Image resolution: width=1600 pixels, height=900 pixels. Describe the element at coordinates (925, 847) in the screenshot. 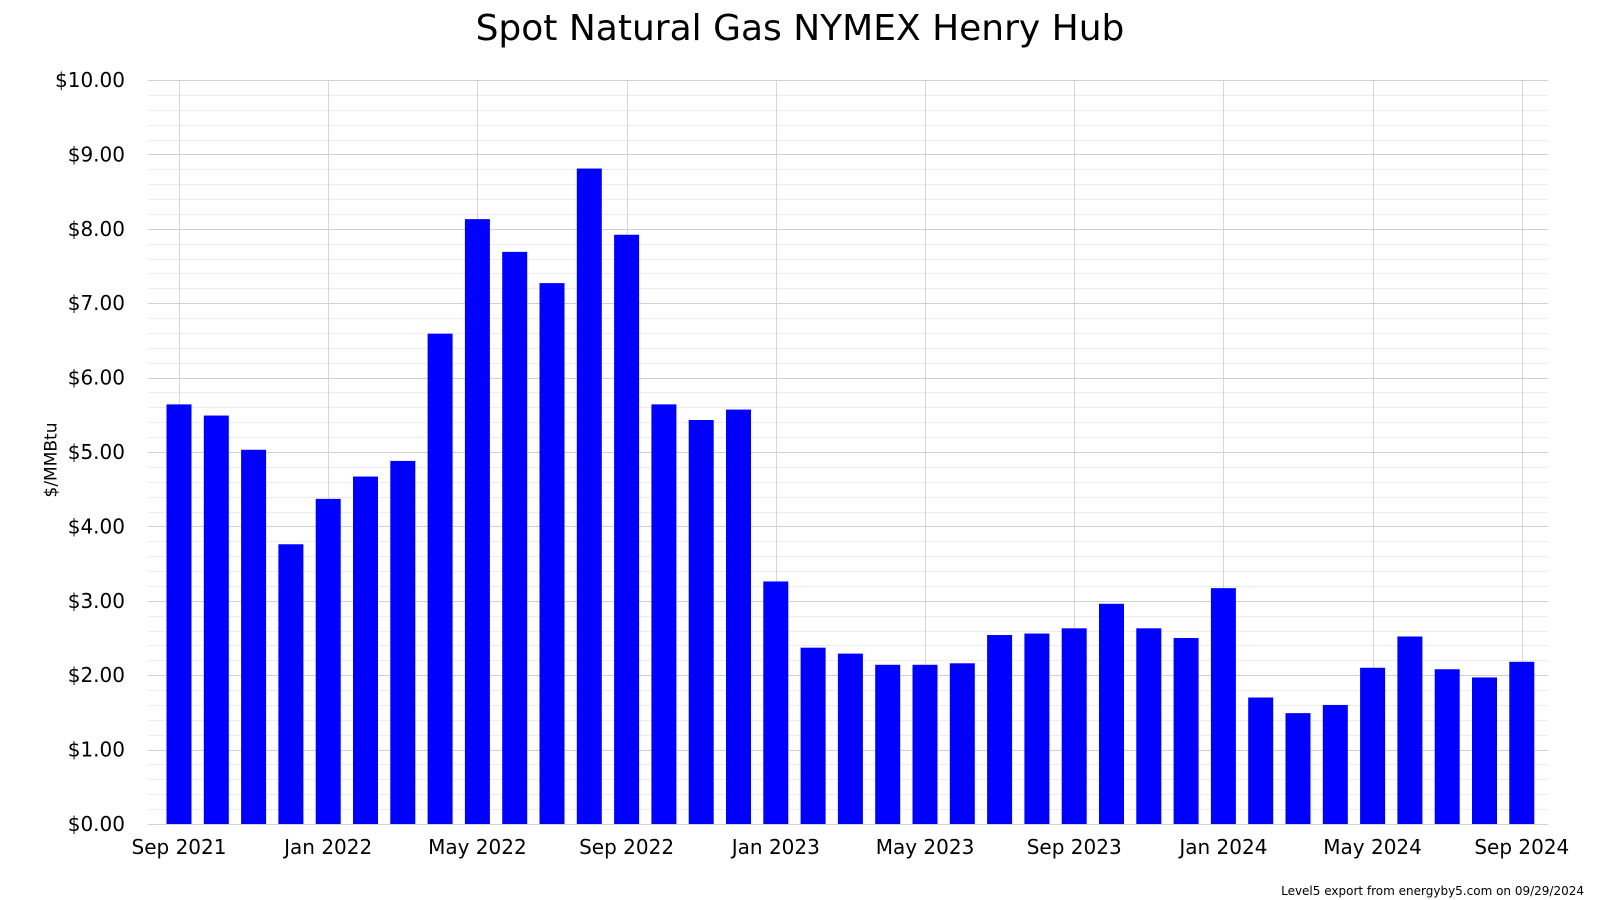

I see `x-tick-label: May 2023` at that location.